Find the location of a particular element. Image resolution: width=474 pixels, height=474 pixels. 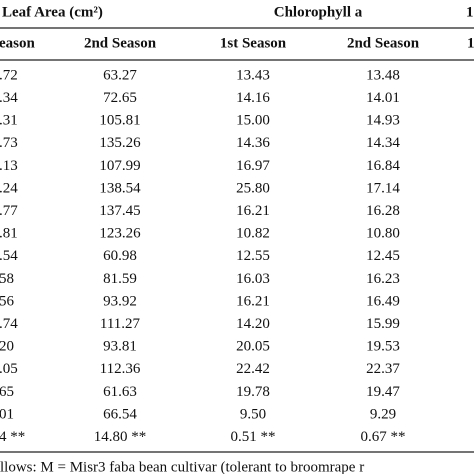

cell: 19.78 is located at coordinates (253, 392).